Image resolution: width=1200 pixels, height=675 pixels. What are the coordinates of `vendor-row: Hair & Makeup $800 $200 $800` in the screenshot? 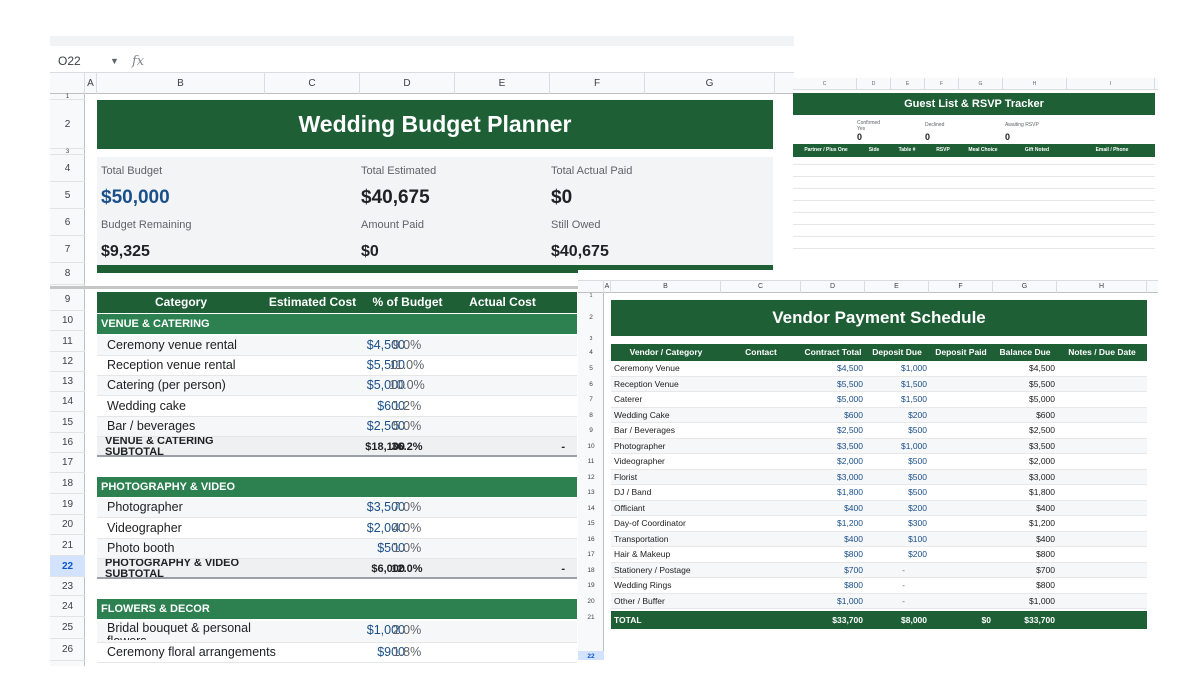 It's located at (879, 555).